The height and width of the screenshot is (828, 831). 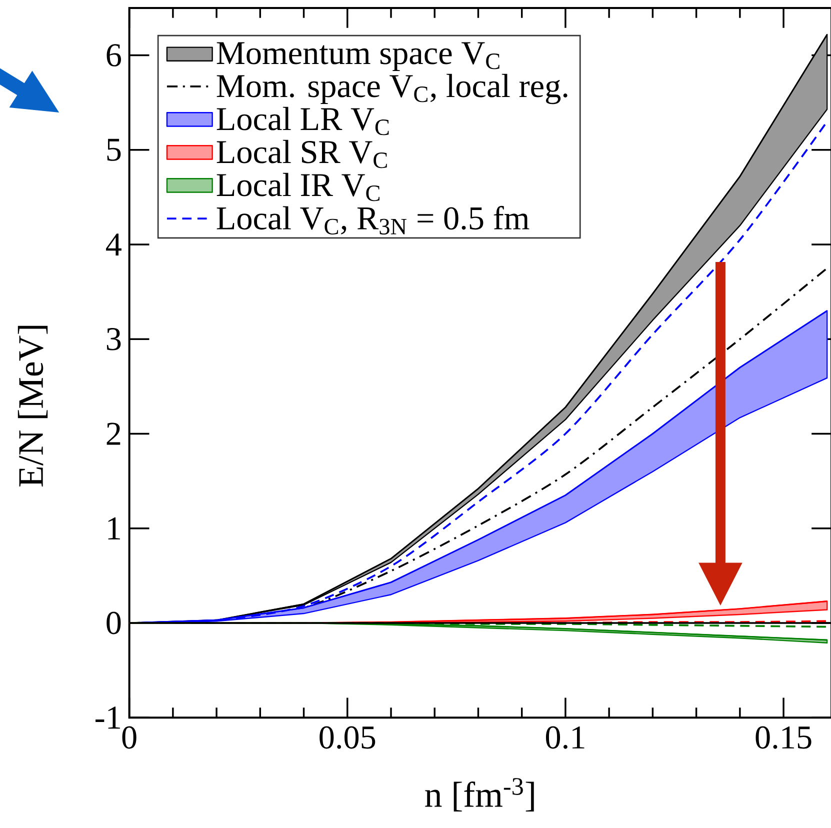 What do you see at coordinates (113, 623) in the screenshot?
I see `y-tick-label: 0` at bounding box center [113, 623].